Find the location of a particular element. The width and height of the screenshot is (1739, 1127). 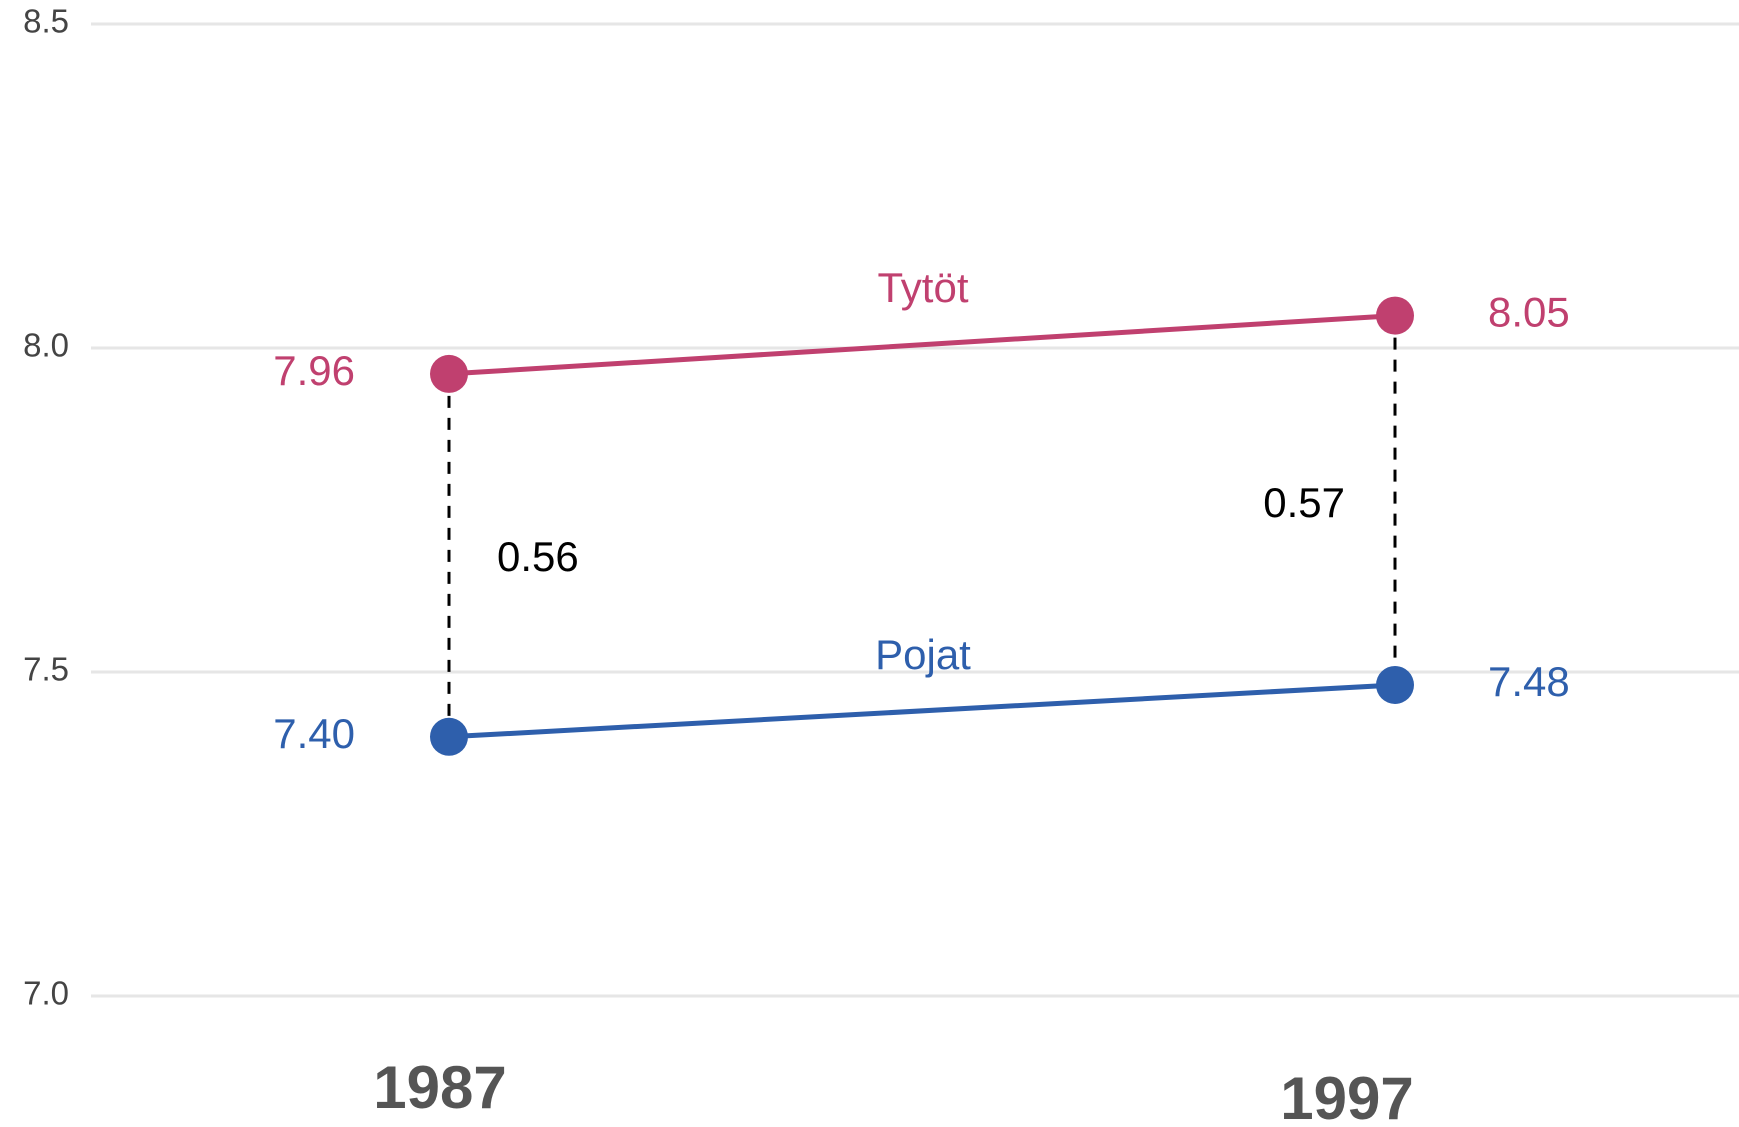

difference-label: 0.56 is located at coordinates (538, 556).